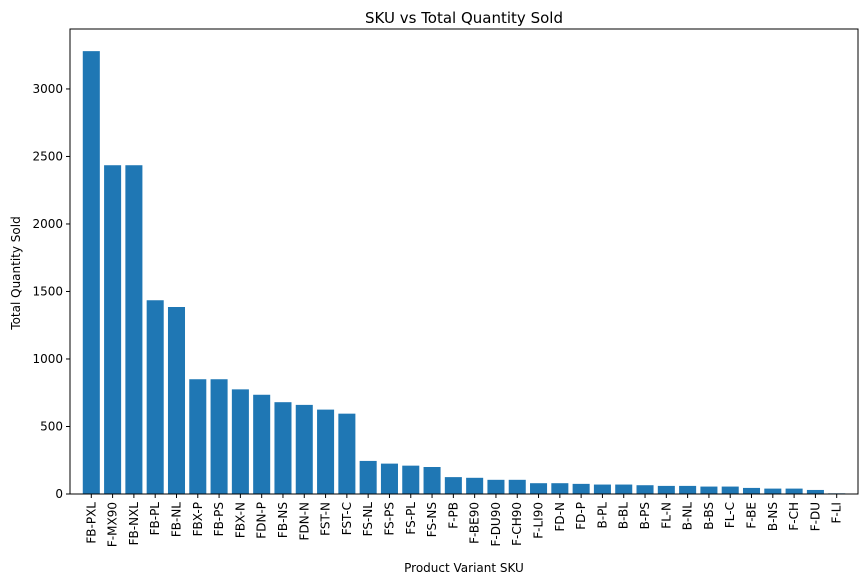  Describe the element at coordinates (624, 489) in the screenshot. I see `bar-b-bl` at that location.